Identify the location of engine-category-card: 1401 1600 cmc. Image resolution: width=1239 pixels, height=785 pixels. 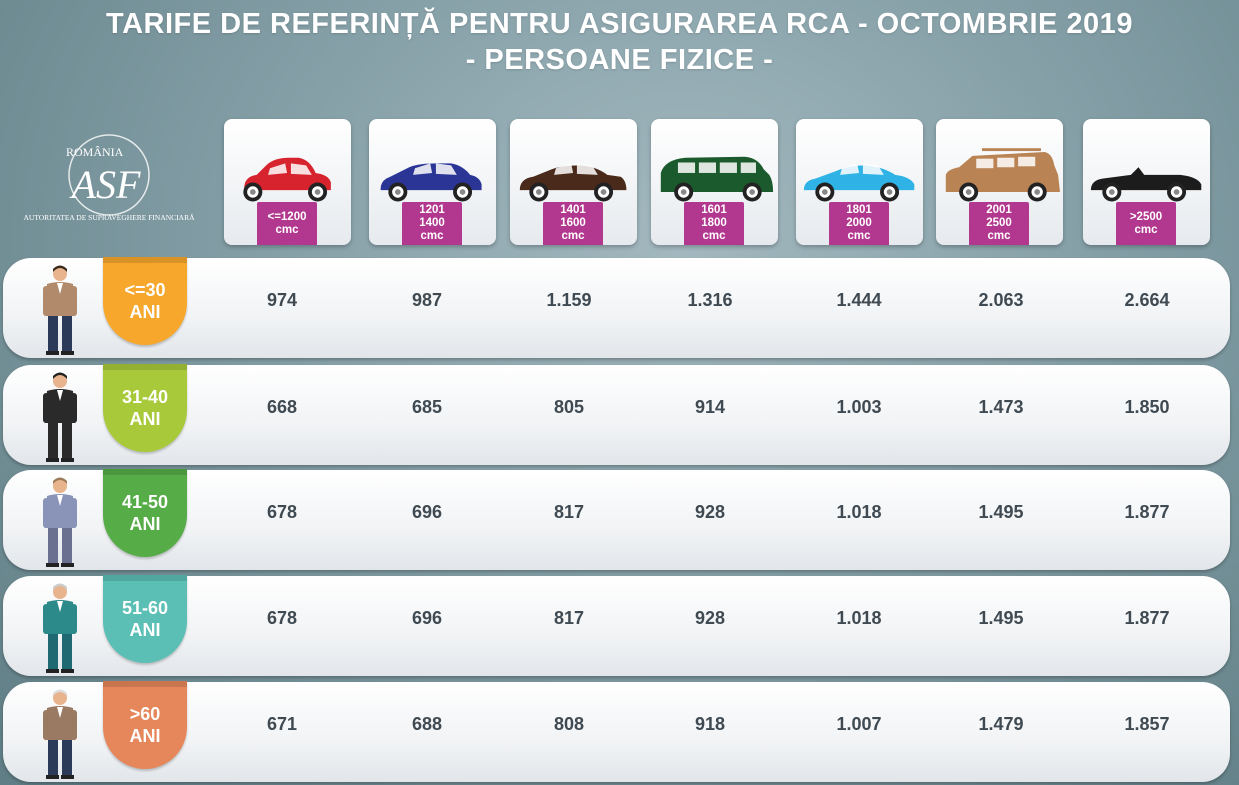
(573, 182).